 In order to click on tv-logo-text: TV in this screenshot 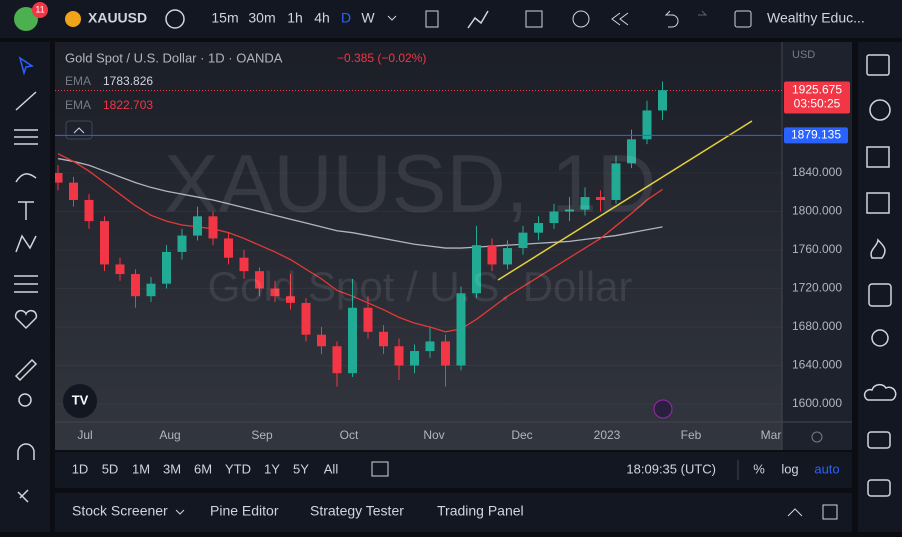, I will do `click(80, 399)`.